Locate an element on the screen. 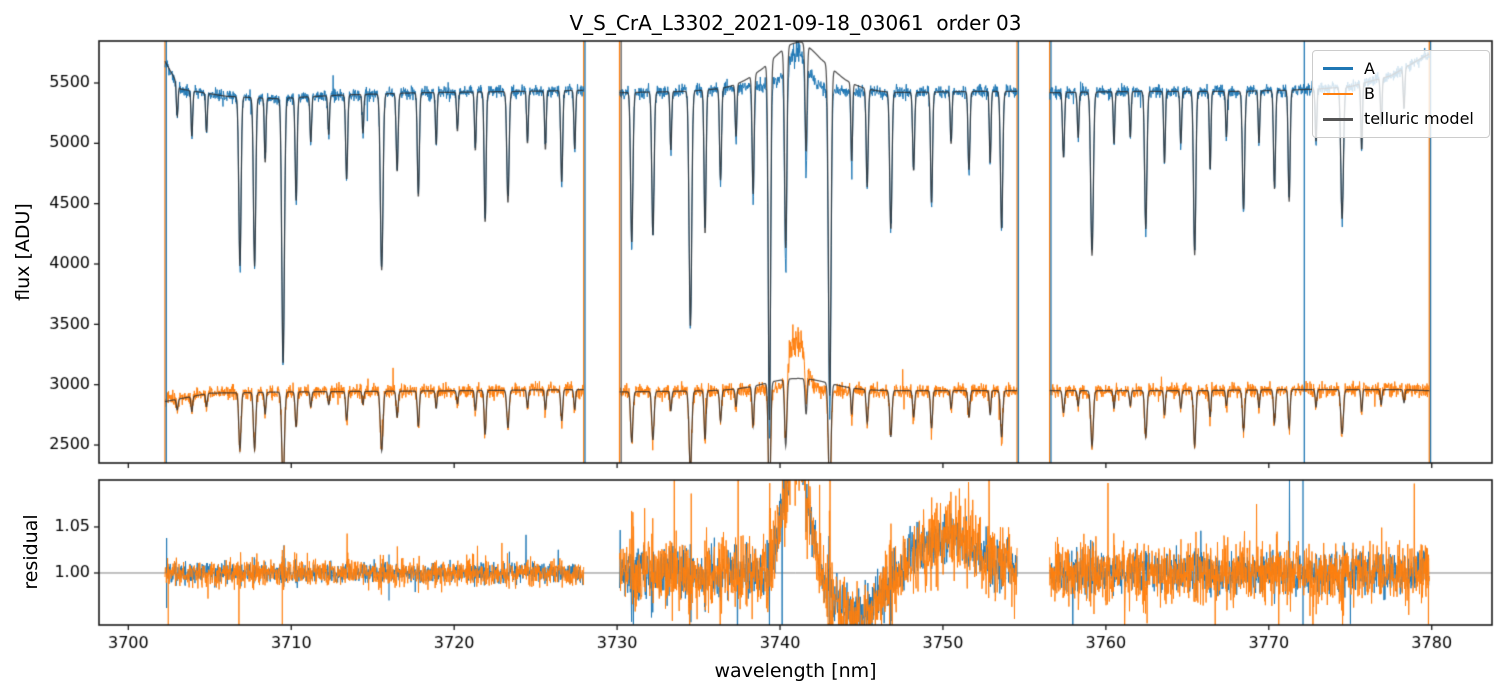 This screenshot has width=1510, height=696. x-axis-label: wavelength [nm] is located at coordinates (795, 671).